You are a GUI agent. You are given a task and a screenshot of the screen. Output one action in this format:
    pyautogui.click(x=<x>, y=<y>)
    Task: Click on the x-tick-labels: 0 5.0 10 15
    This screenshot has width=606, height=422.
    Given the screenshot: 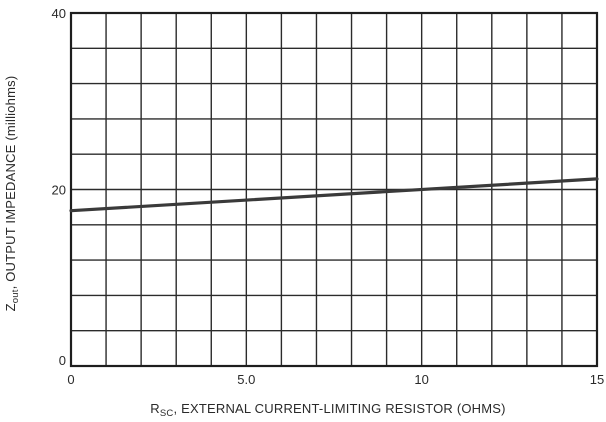 What is the action you would take?
    pyautogui.click(x=335, y=379)
    